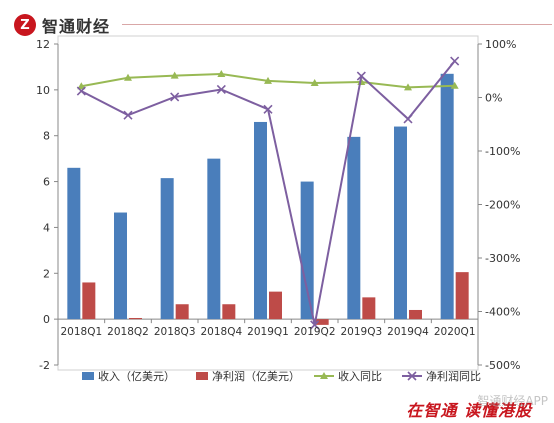 This screenshot has height=423, width=554. Describe the element at coordinates (256, 376) in the screenshot. I see `legend-label: 净利润（亿美元）` at that location.